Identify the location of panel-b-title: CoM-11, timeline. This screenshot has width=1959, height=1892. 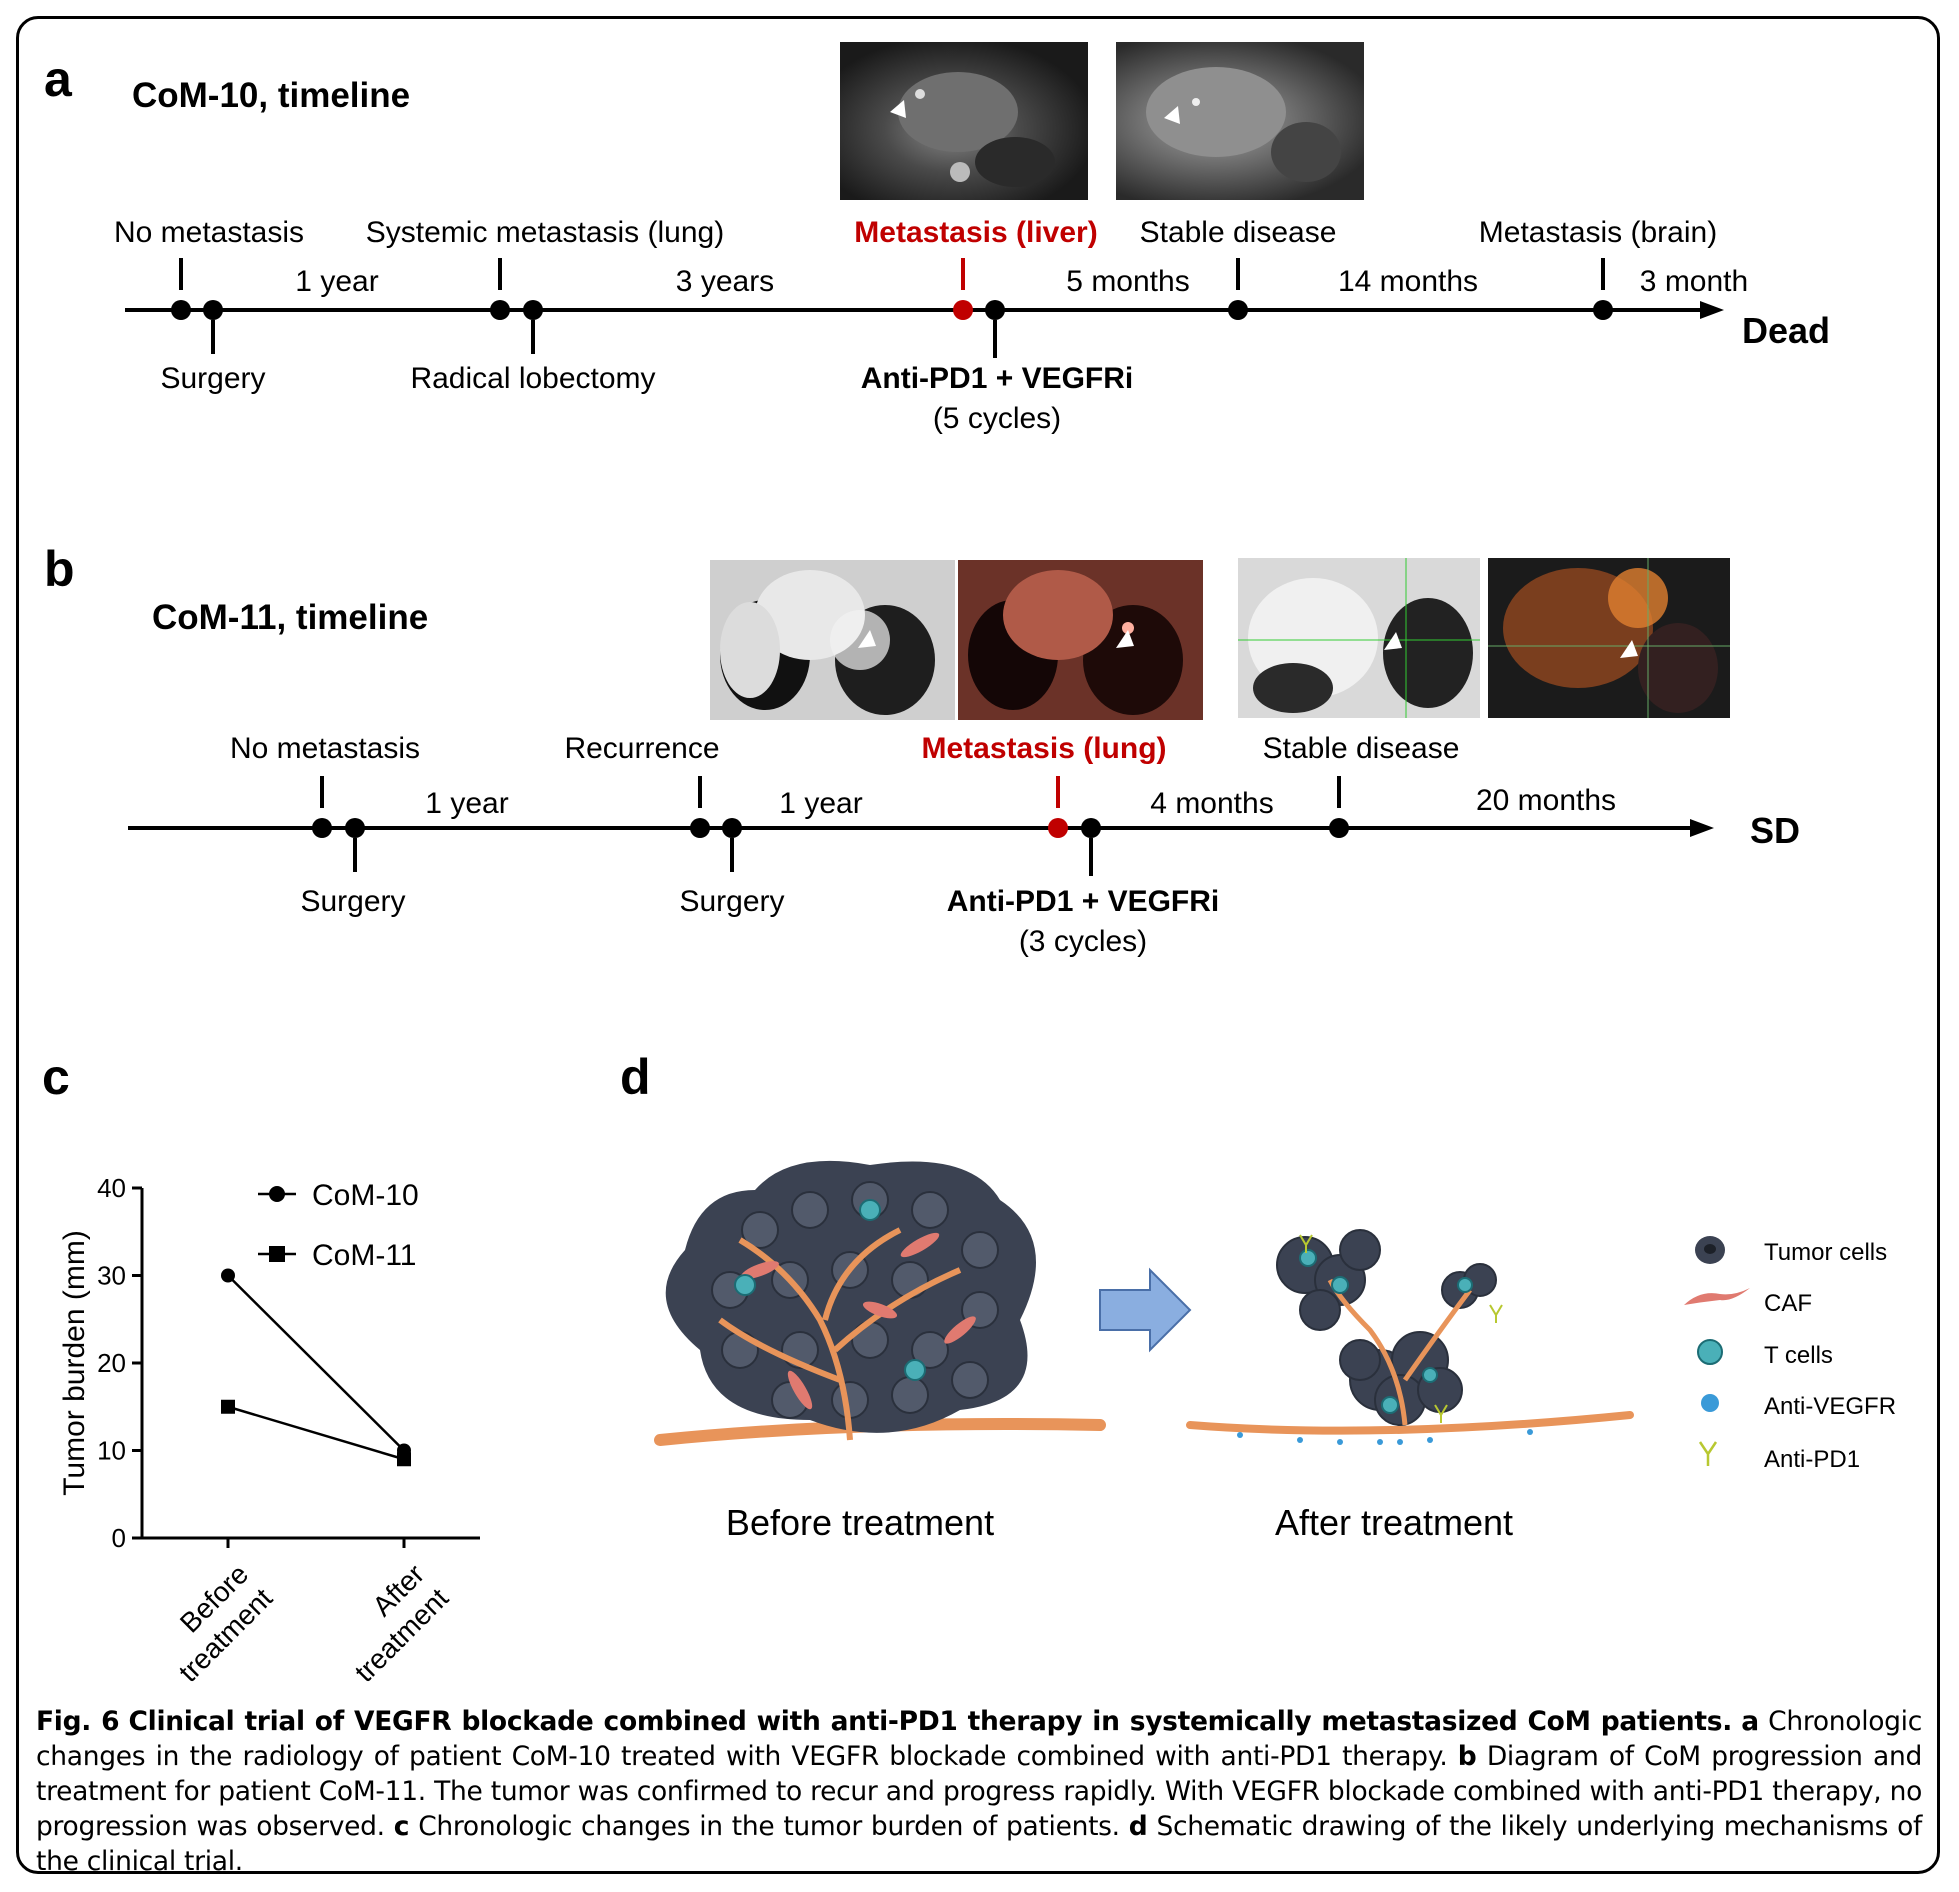
(290, 617).